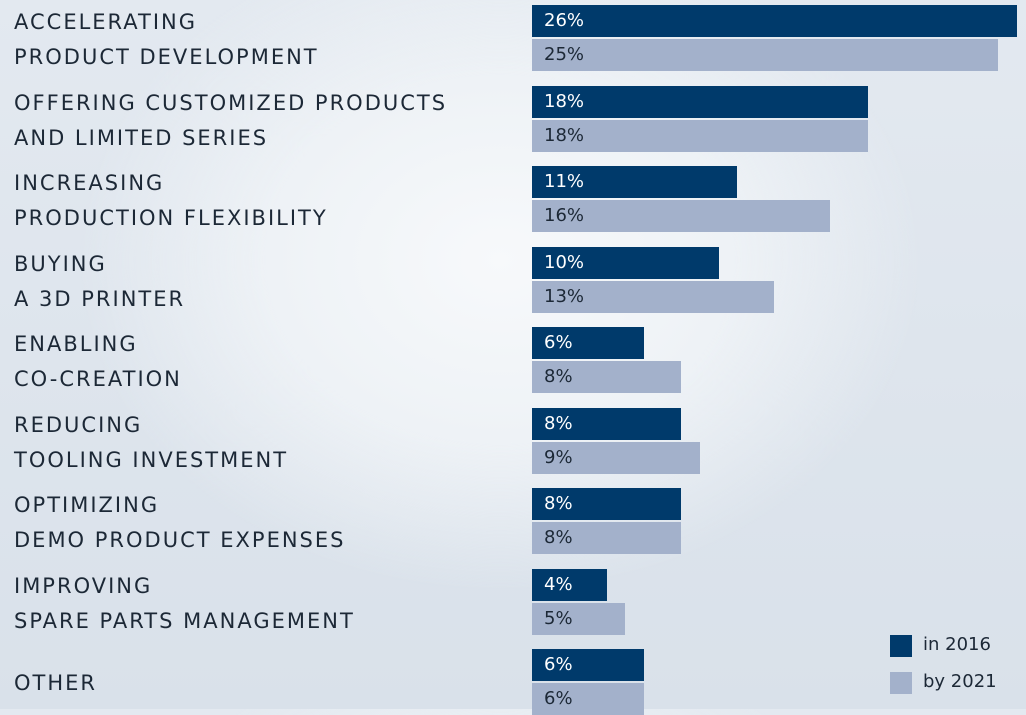 This screenshot has width=1026, height=715. Describe the element at coordinates (960, 681) in the screenshot. I see `legend-label: by 2021` at that location.